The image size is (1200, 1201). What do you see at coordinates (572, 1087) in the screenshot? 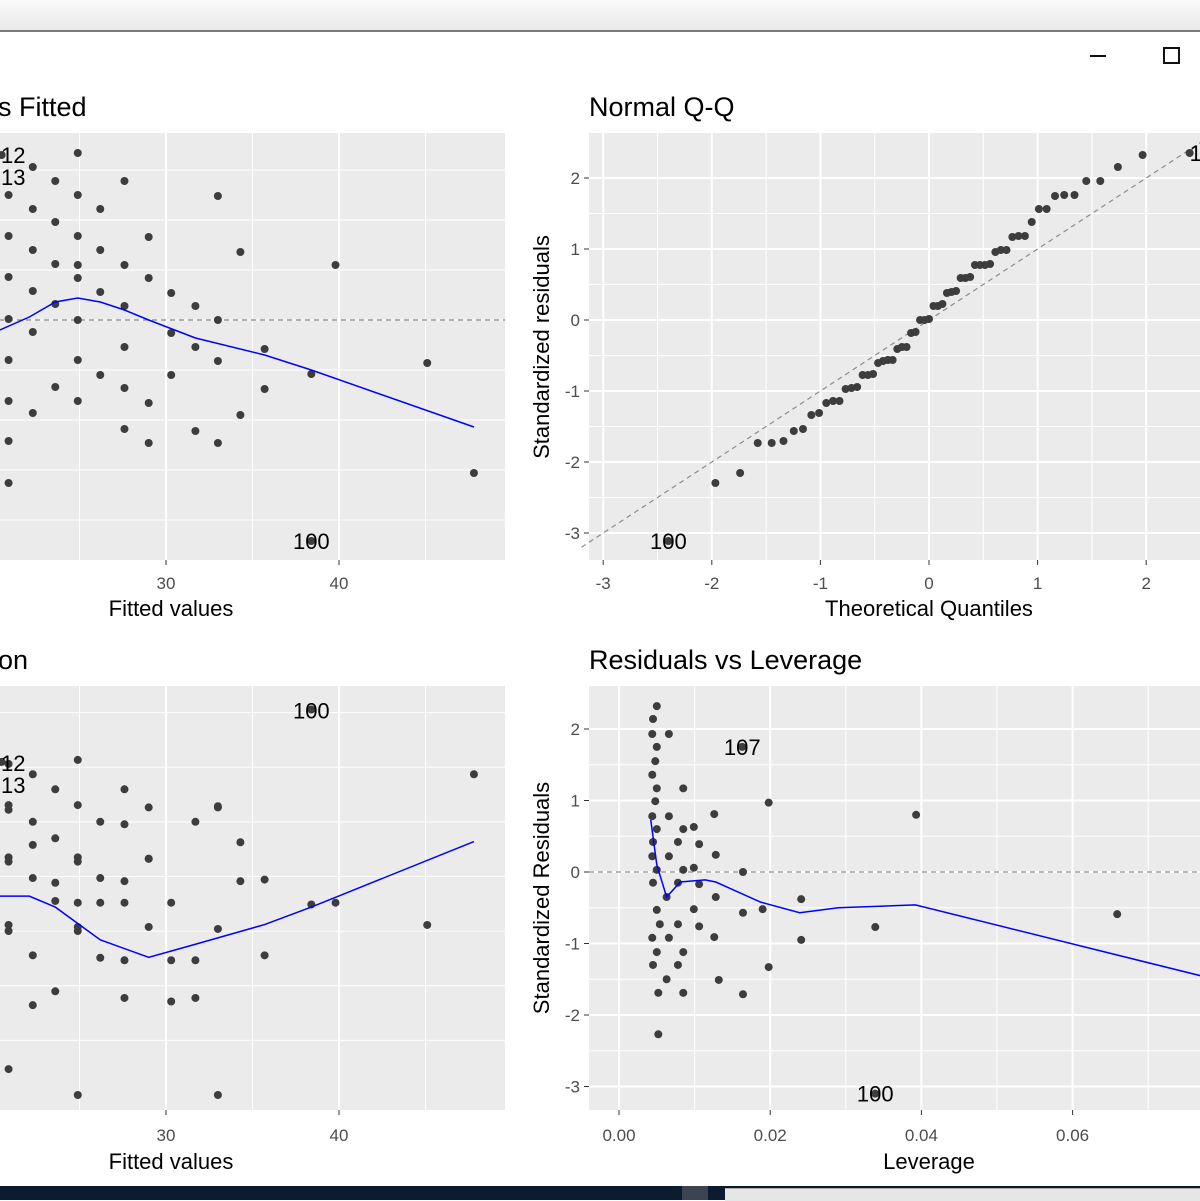
I see `y-tick-label: -3` at bounding box center [572, 1087].